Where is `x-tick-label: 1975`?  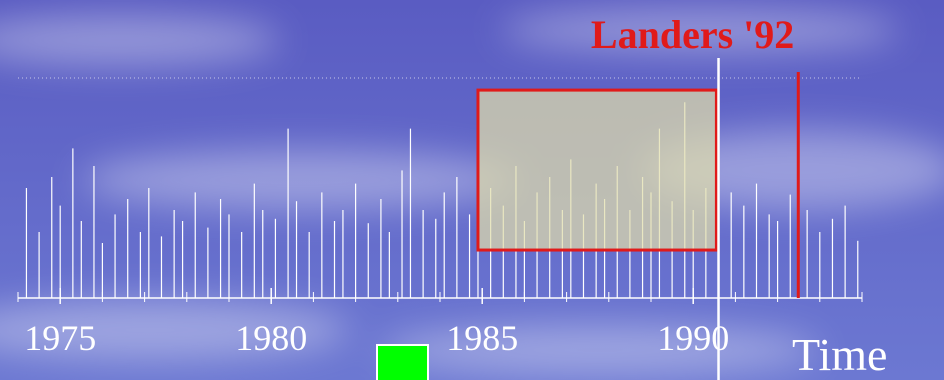 x-tick-label: 1975 is located at coordinates (60, 338).